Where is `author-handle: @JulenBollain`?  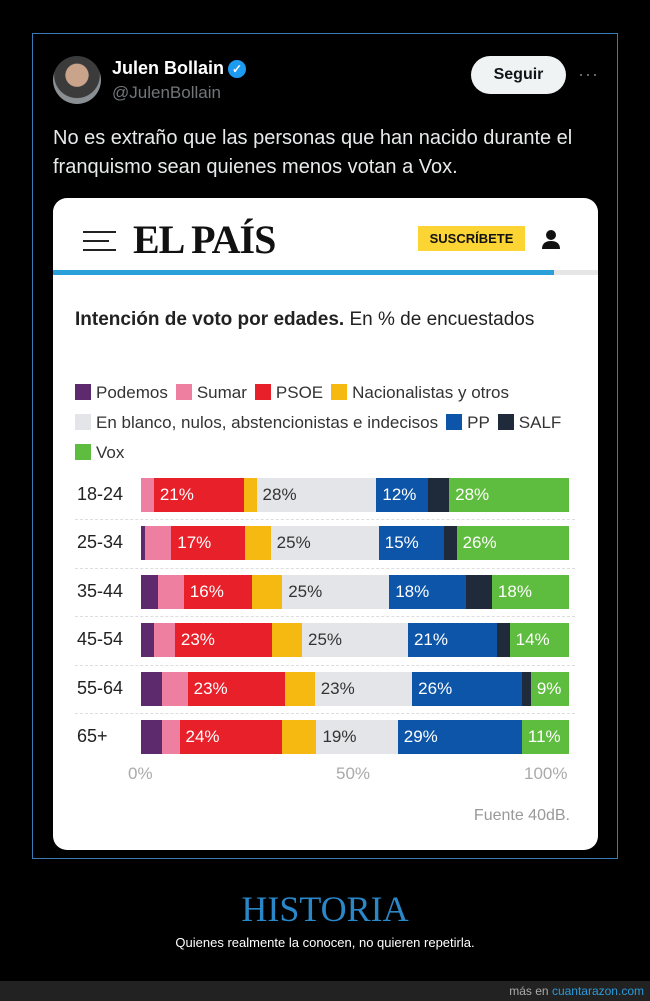 author-handle: @JulenBollain is located at coordinates (166, 92).